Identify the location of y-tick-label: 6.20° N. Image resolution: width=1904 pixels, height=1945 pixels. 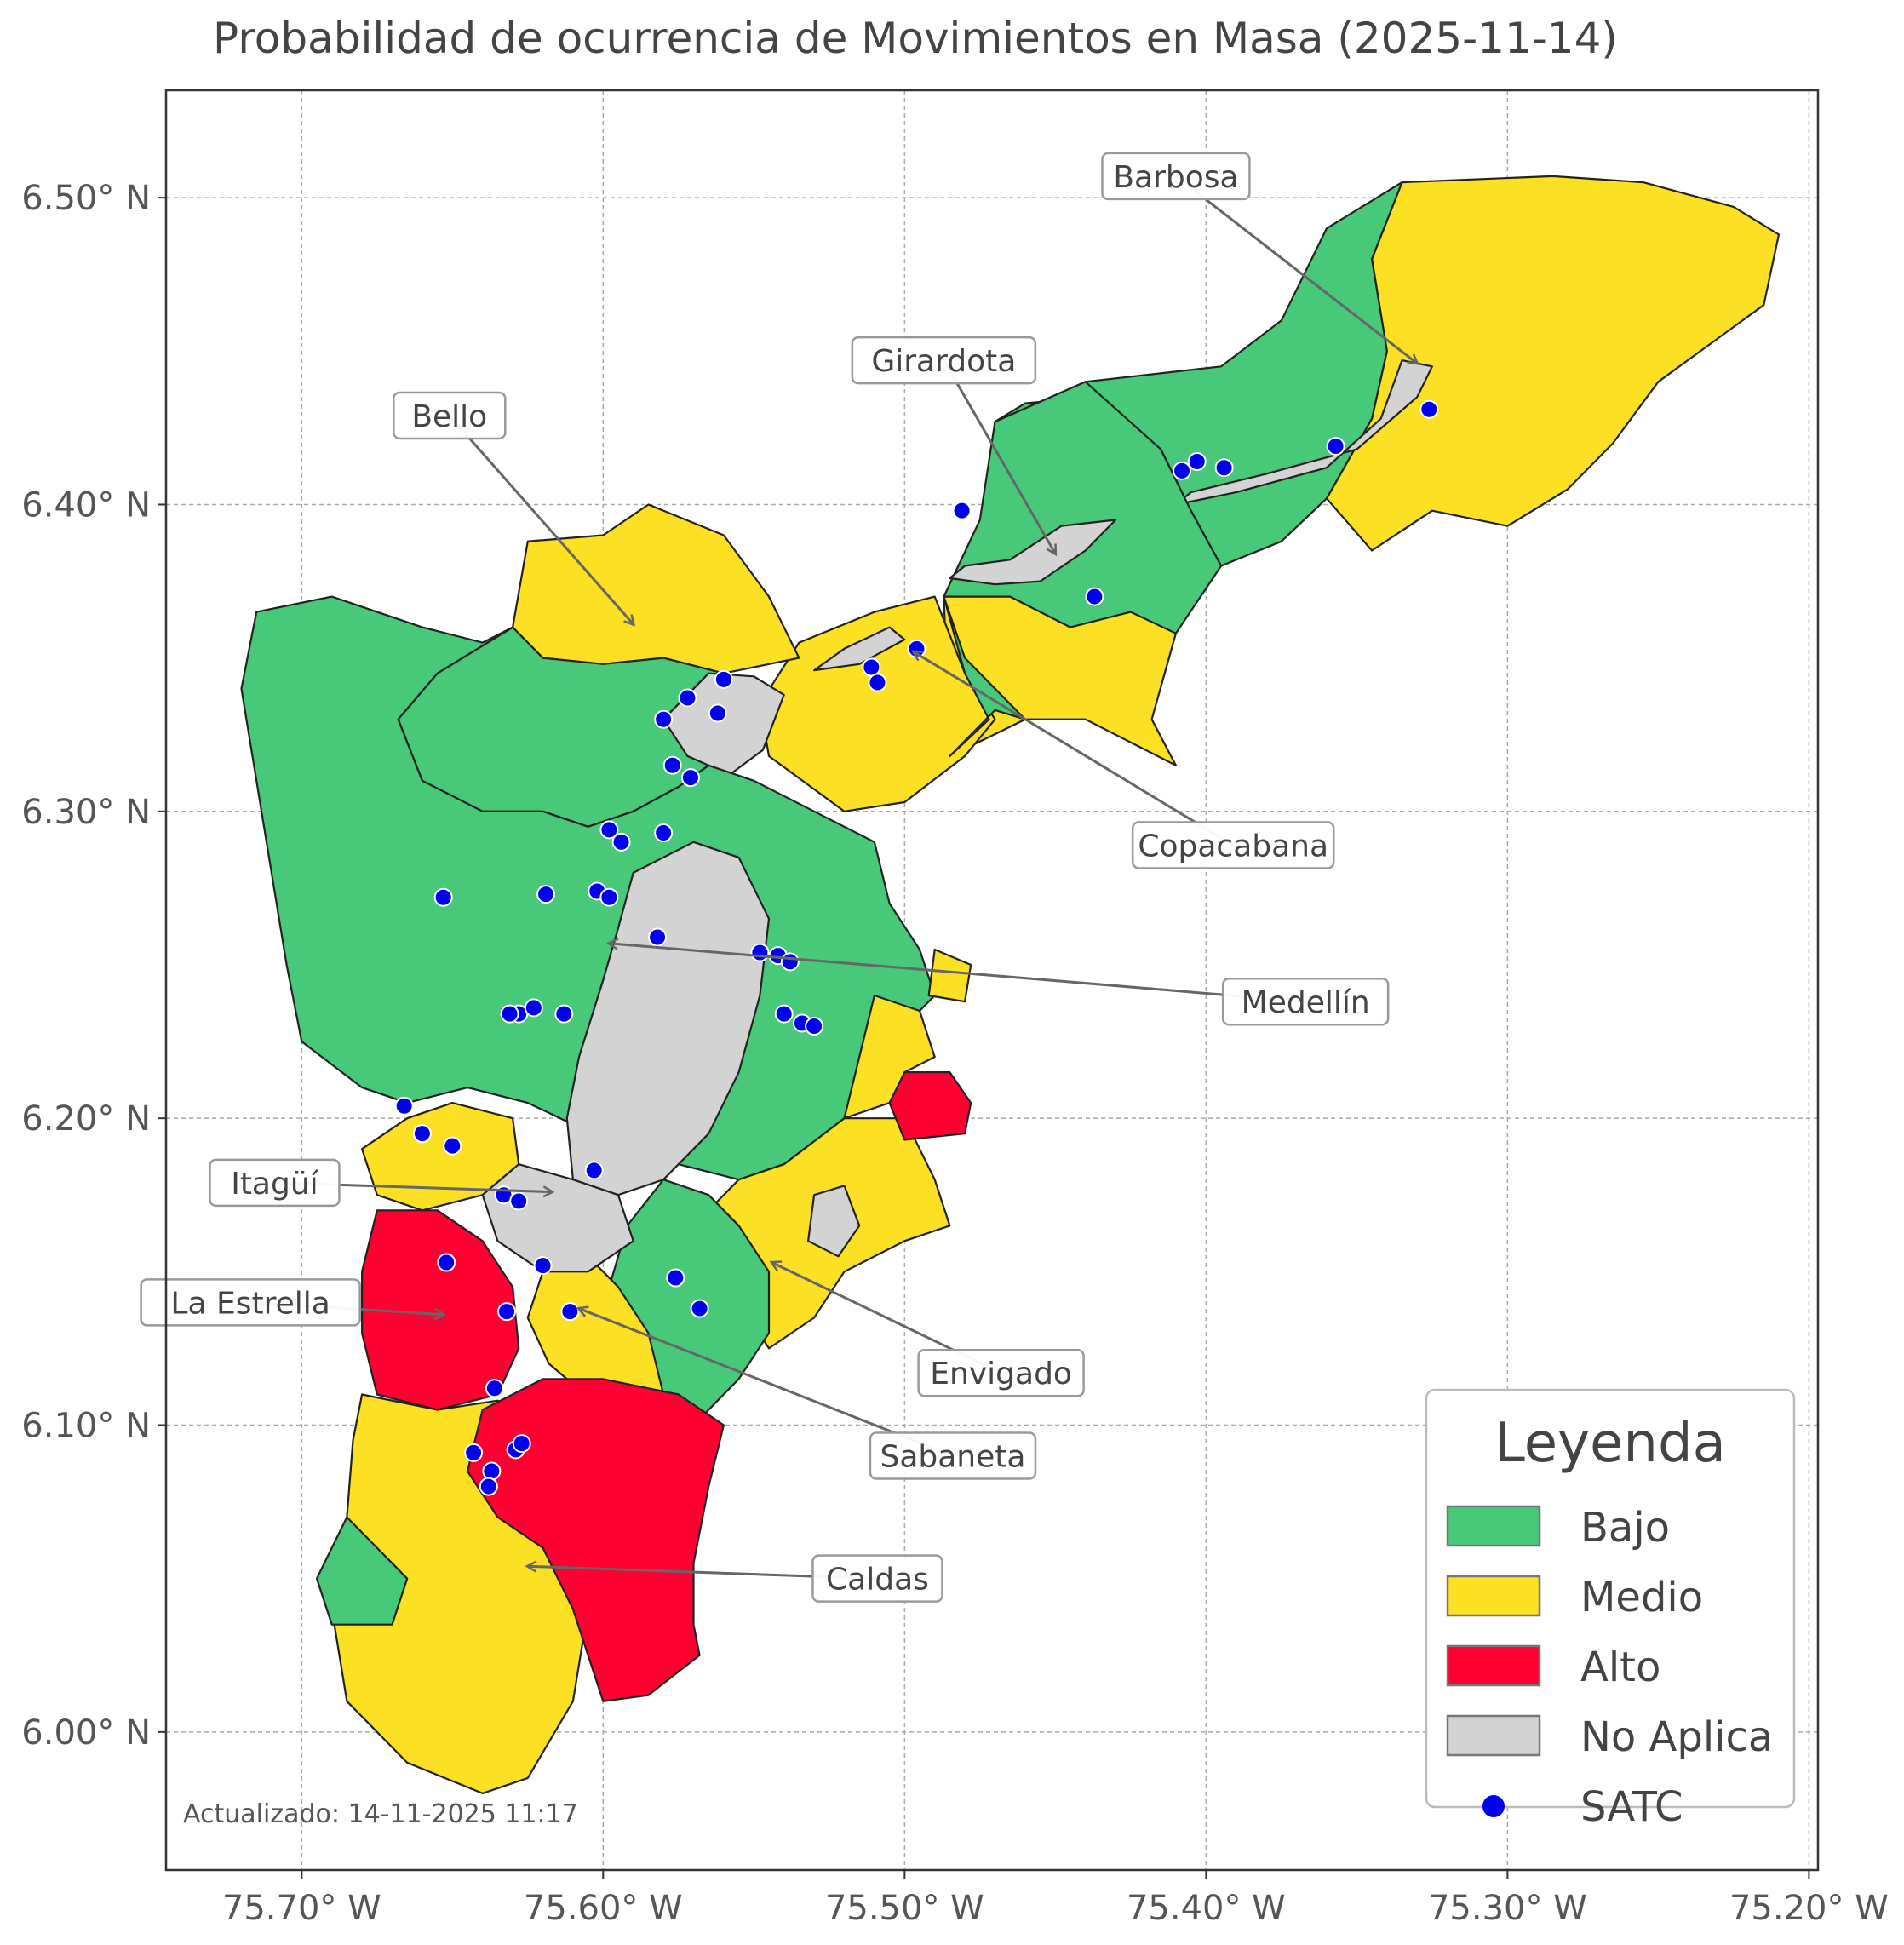
(86, 1119).